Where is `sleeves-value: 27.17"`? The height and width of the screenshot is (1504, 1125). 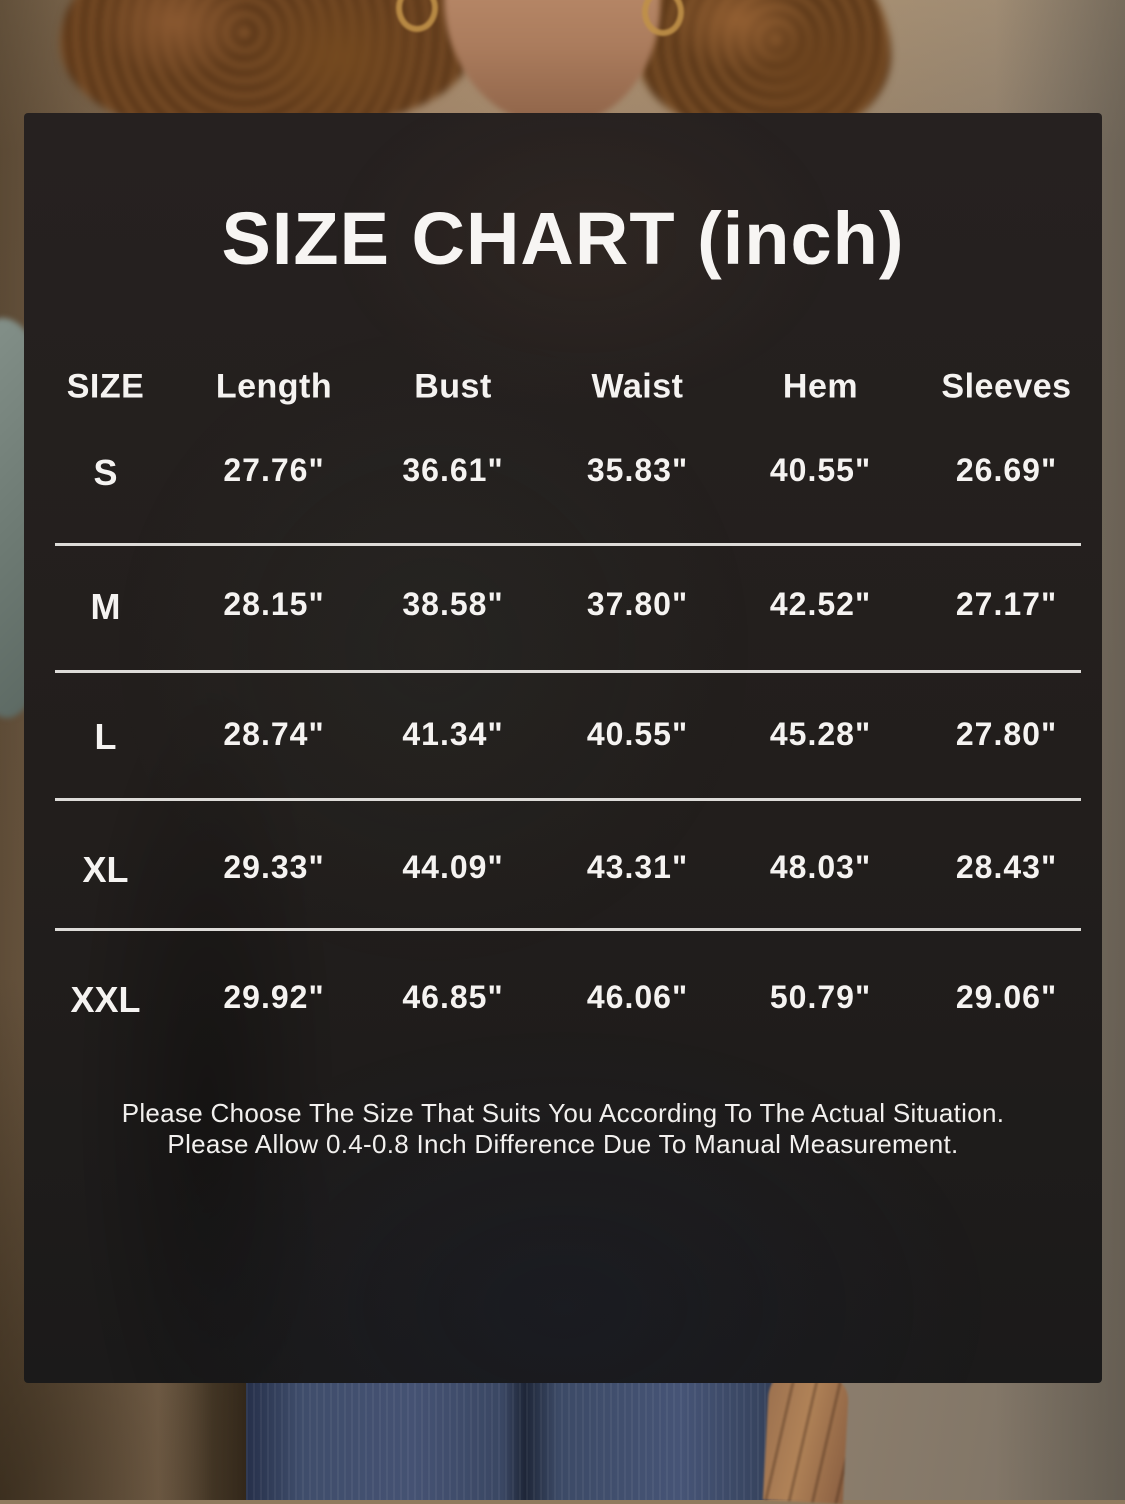 sleeves-value: 27.17" is located at coordinates (1006, 604).